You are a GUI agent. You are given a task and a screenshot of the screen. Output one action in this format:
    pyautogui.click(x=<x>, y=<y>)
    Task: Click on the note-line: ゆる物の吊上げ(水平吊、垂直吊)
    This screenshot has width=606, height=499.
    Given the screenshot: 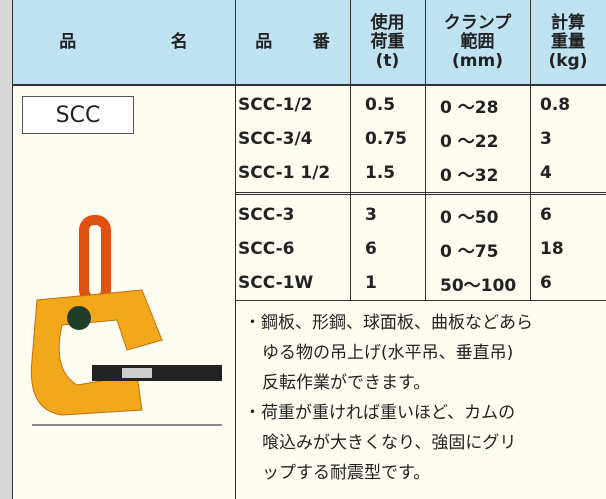 What is the action you would take?
    pyautogui.click(x=388, y=353)
    